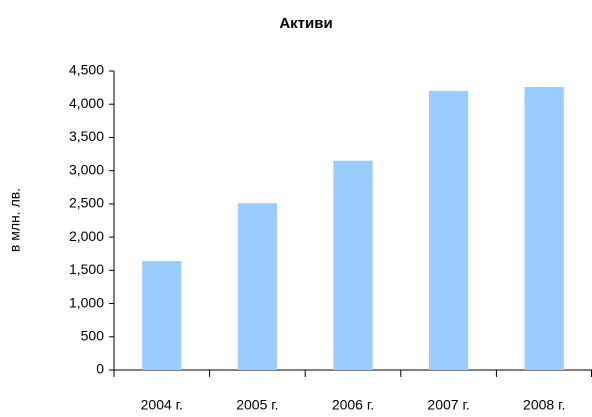 The image size is (592, 417). Describe the element at coordinates (86, 103) in the screenshot. I see `y-tick-label: 4,000` at that location.